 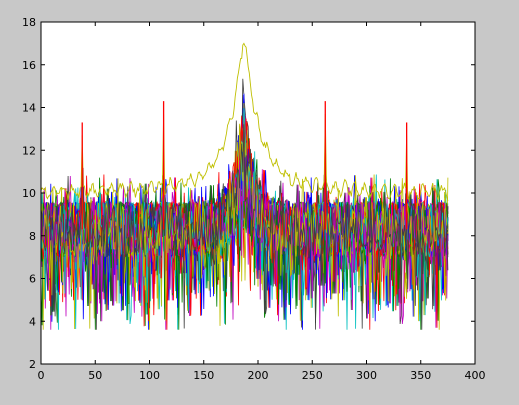 I want to click on x-tick-label: 400, so click(x=475, y=375).